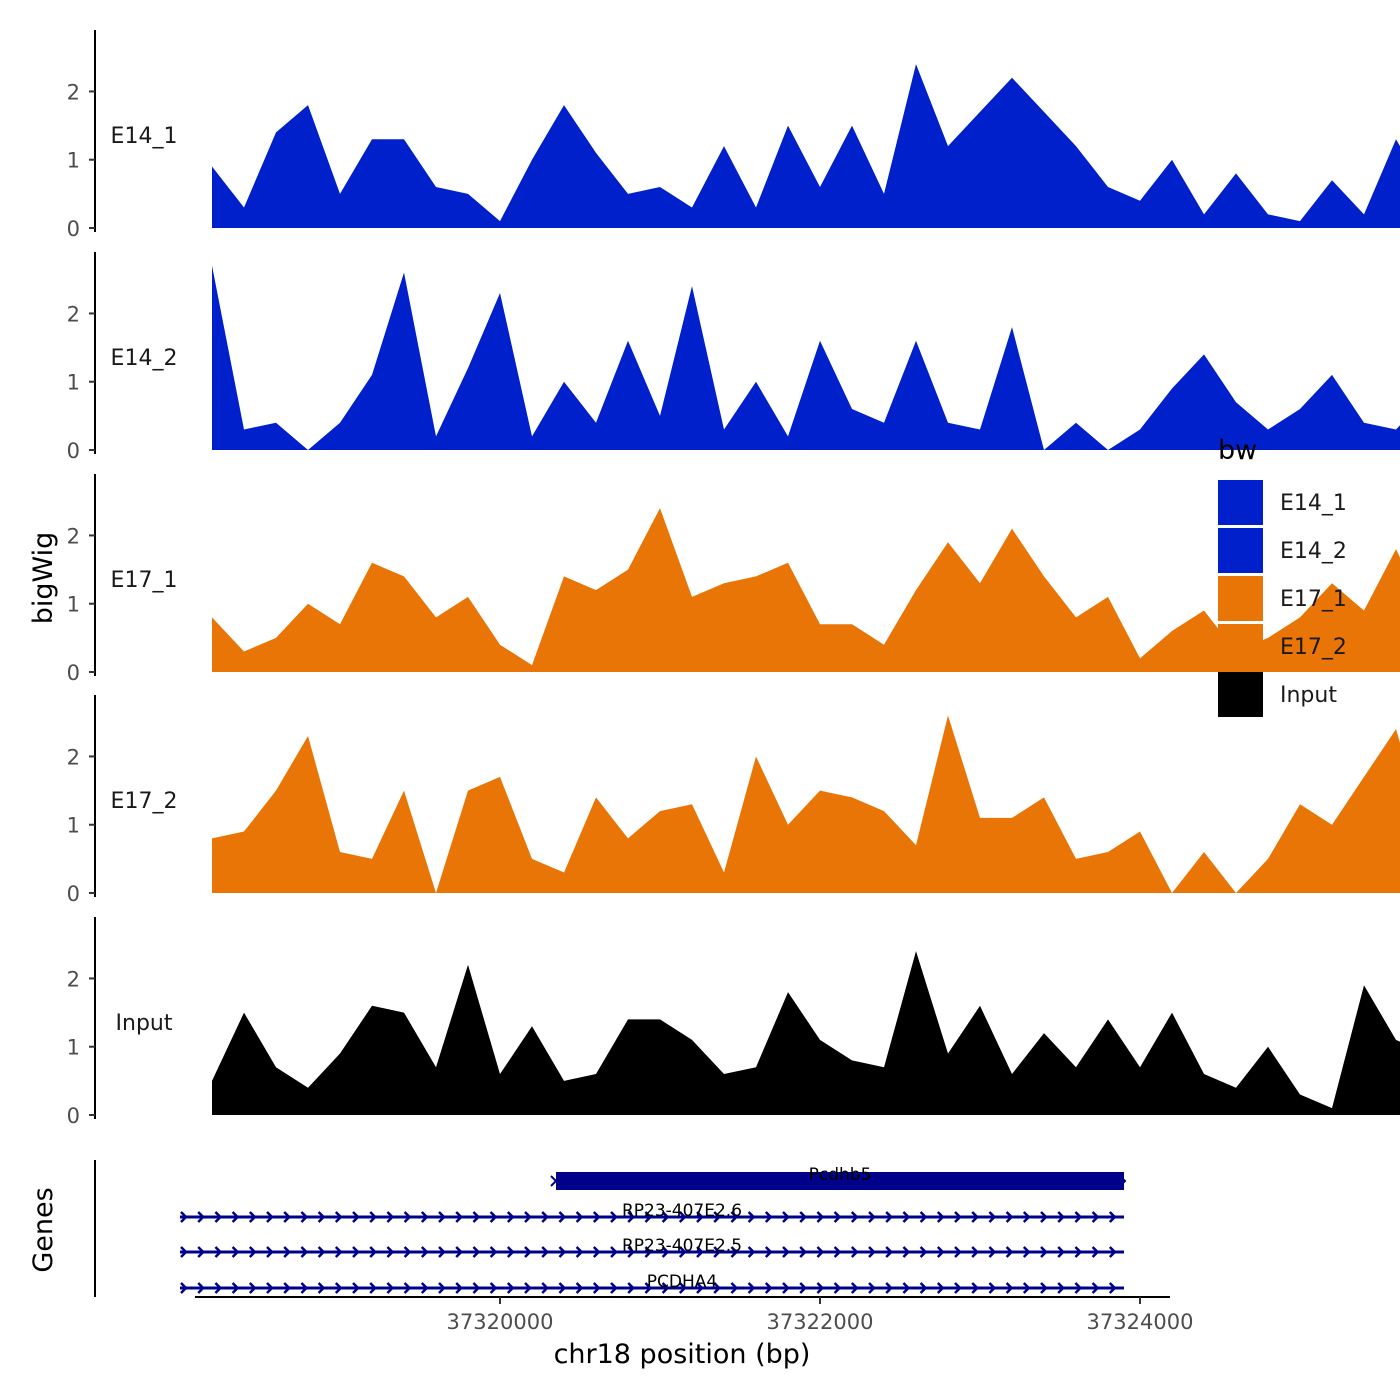 The image size is (1400, 1400). I want to click on track-input: 0 1 2 Input, so click(733, 1022).